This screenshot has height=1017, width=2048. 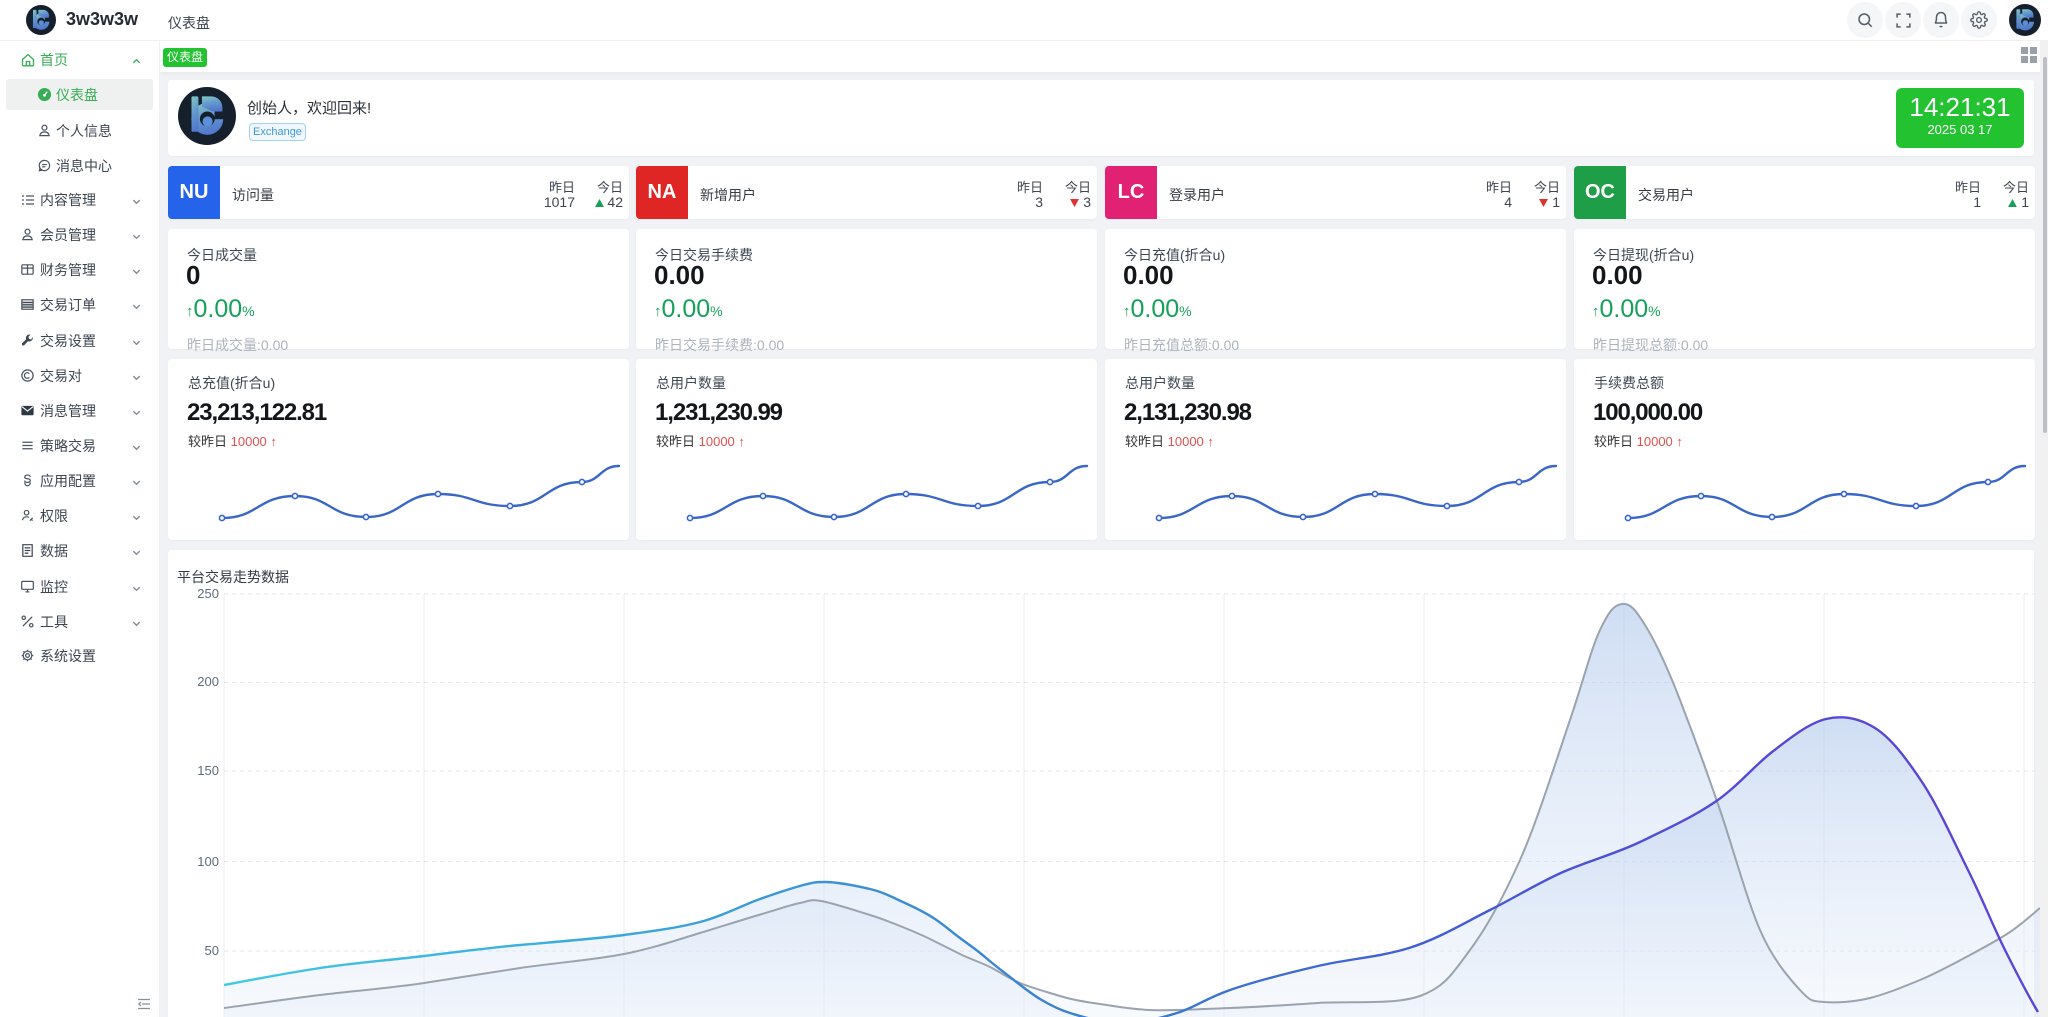 I want to click on svg-text: 100, so click(x=208, y=861).